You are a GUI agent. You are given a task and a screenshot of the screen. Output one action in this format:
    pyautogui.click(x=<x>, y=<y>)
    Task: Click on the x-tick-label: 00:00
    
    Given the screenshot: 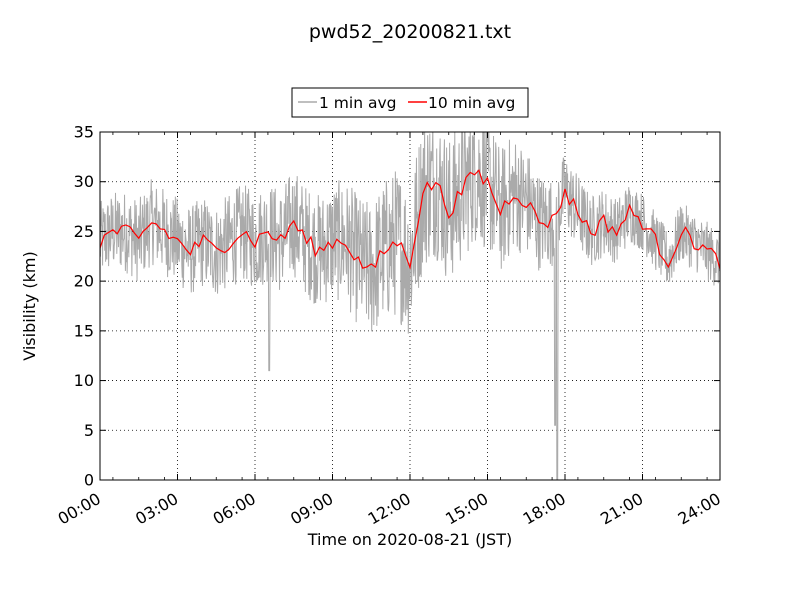 What is the action you would take?
    pyautogui.click(x=79, y=509)
    